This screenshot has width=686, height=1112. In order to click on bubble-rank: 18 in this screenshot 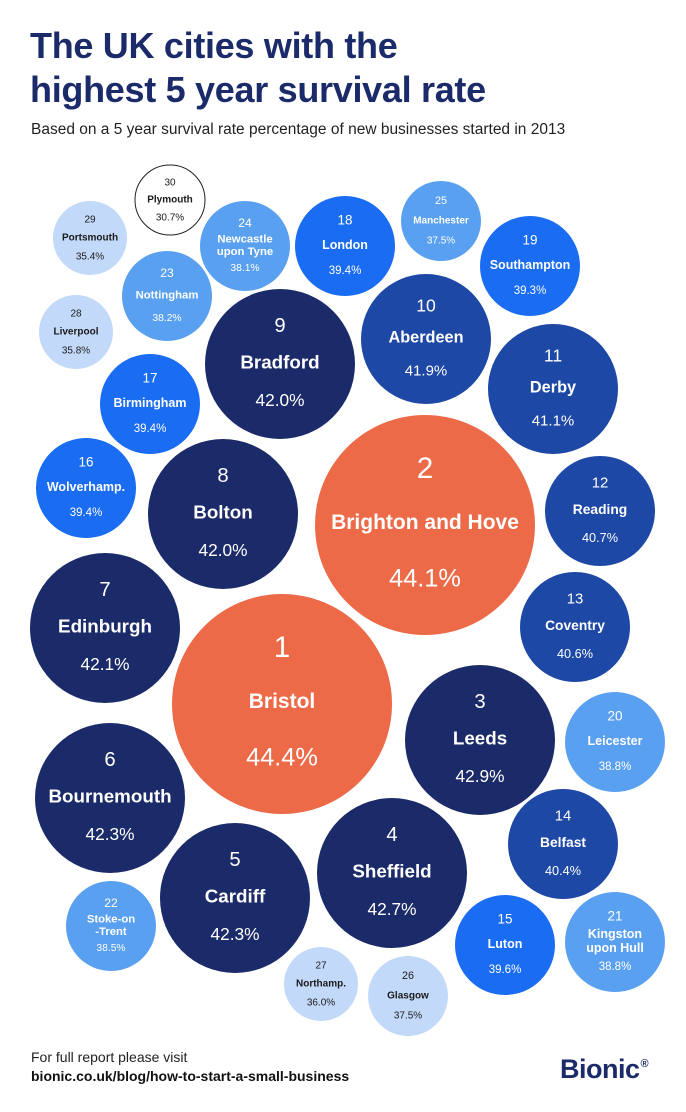, I will do `click(344, 220)`.